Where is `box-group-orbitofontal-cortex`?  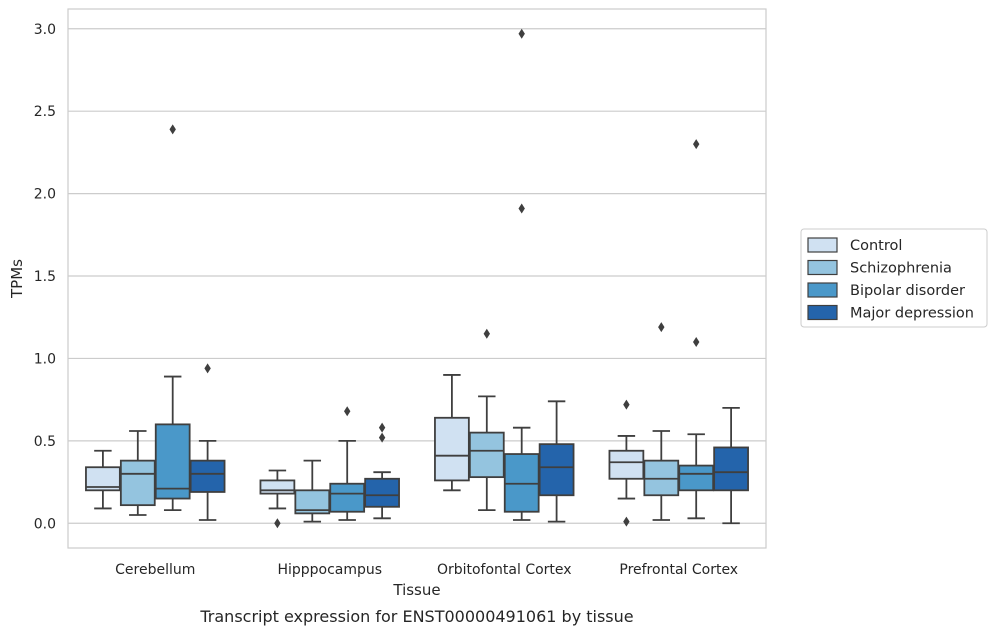 box-group-orbitofontal-cortex is located at coordinates (504, 275).